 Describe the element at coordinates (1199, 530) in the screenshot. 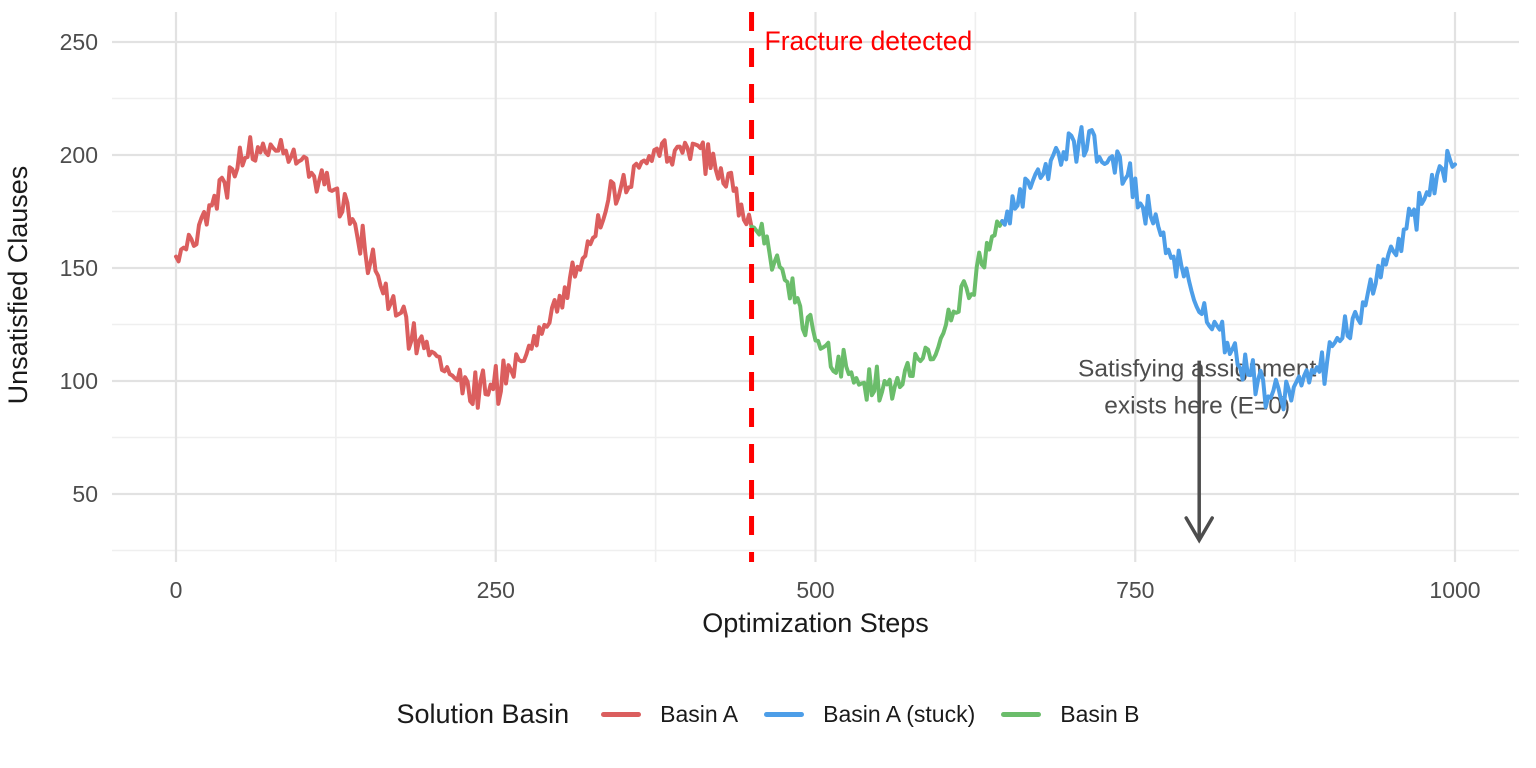

I see `satisfying-arrowhead` at that location.